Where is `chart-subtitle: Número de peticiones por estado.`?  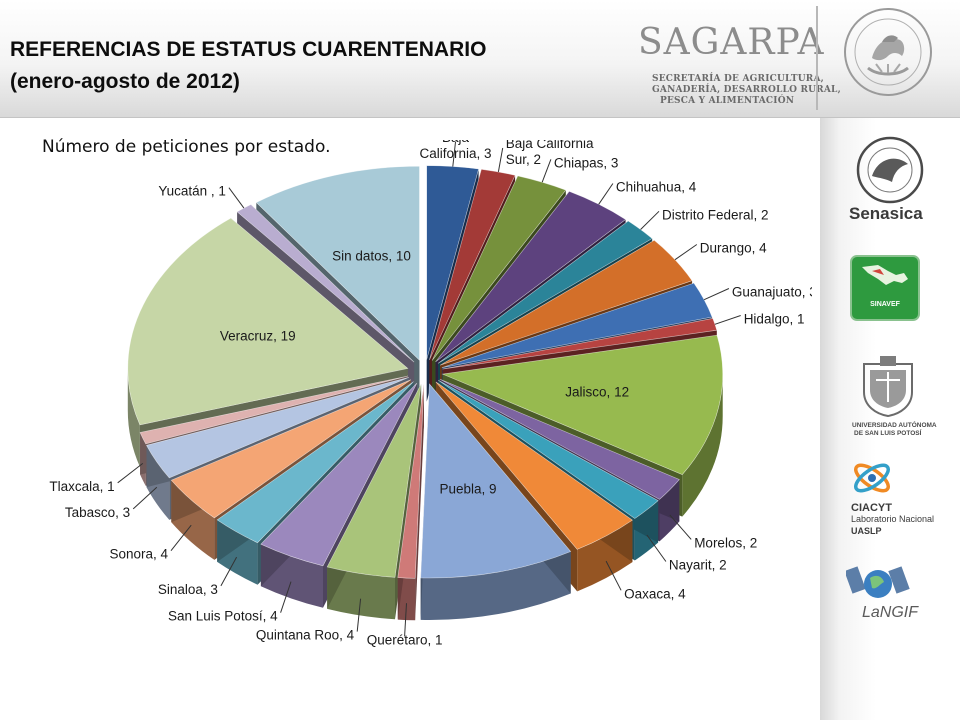
chart-subtitle: Número de peticiones por estado. is located at coordinates (186, 147).